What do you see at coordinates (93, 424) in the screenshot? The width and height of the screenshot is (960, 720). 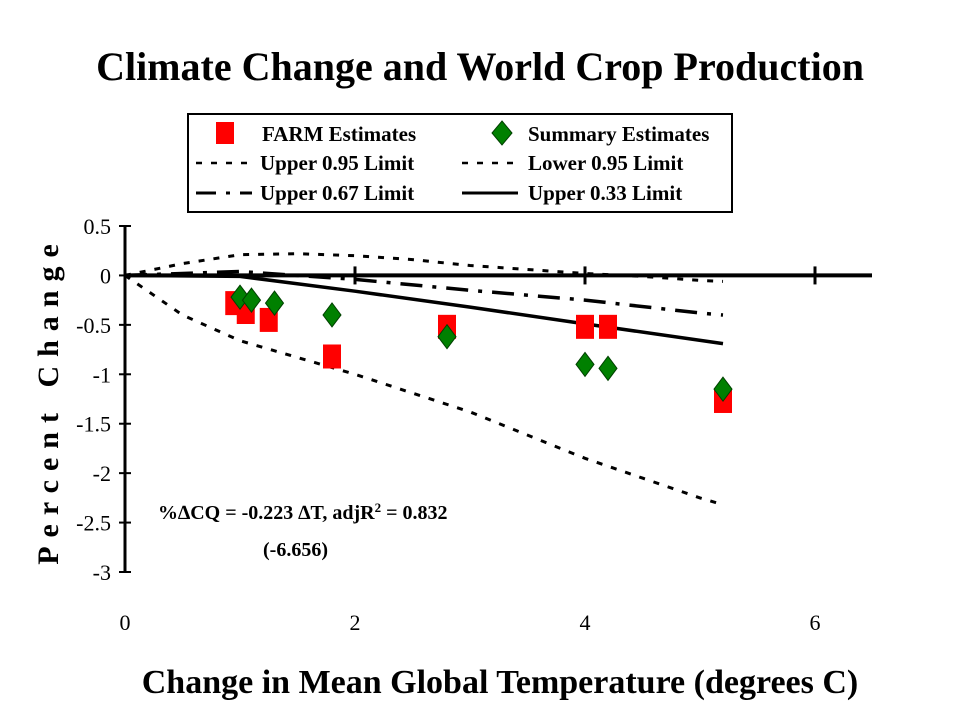 I see `y-tick-label: -1.5` at bounding box center [93, 424].